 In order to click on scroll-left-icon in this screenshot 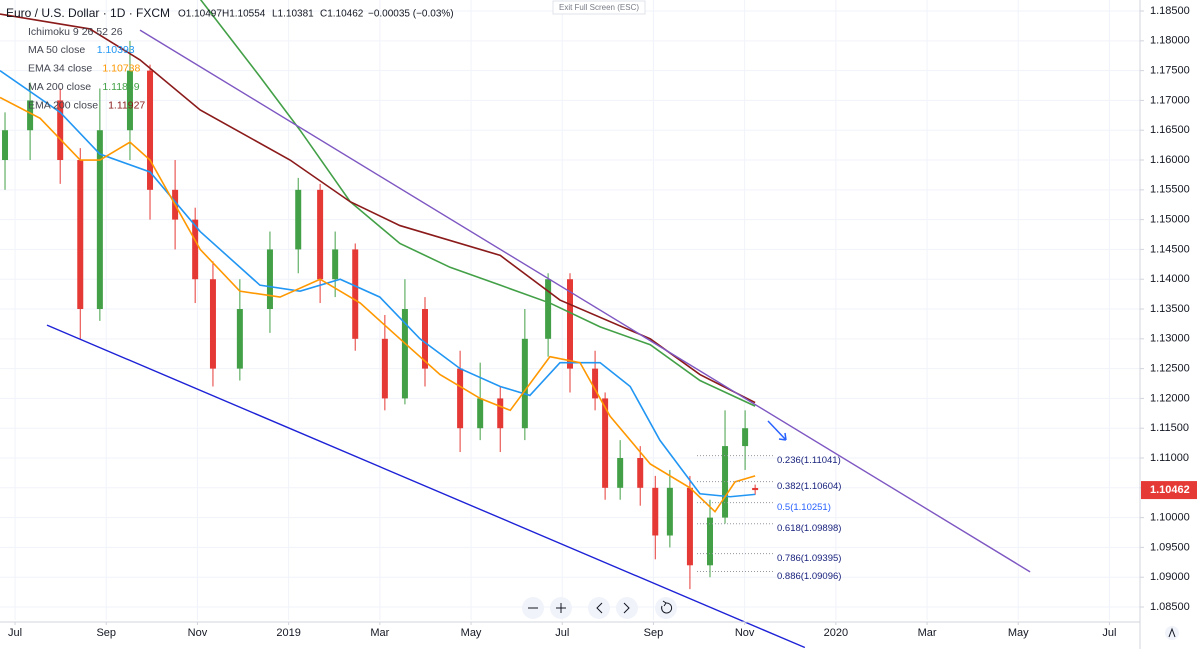, I will do `click(599, 608)`.